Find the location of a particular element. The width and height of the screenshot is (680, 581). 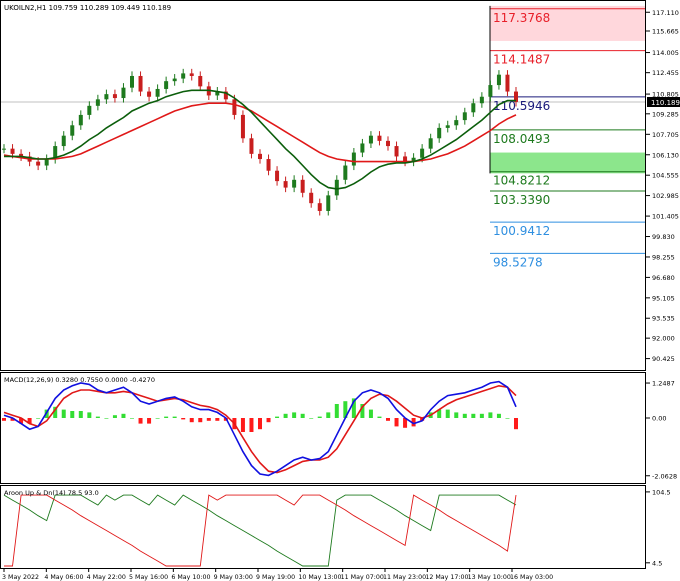

price-tick-label: 92.000 is located at coordinates (663, 339).